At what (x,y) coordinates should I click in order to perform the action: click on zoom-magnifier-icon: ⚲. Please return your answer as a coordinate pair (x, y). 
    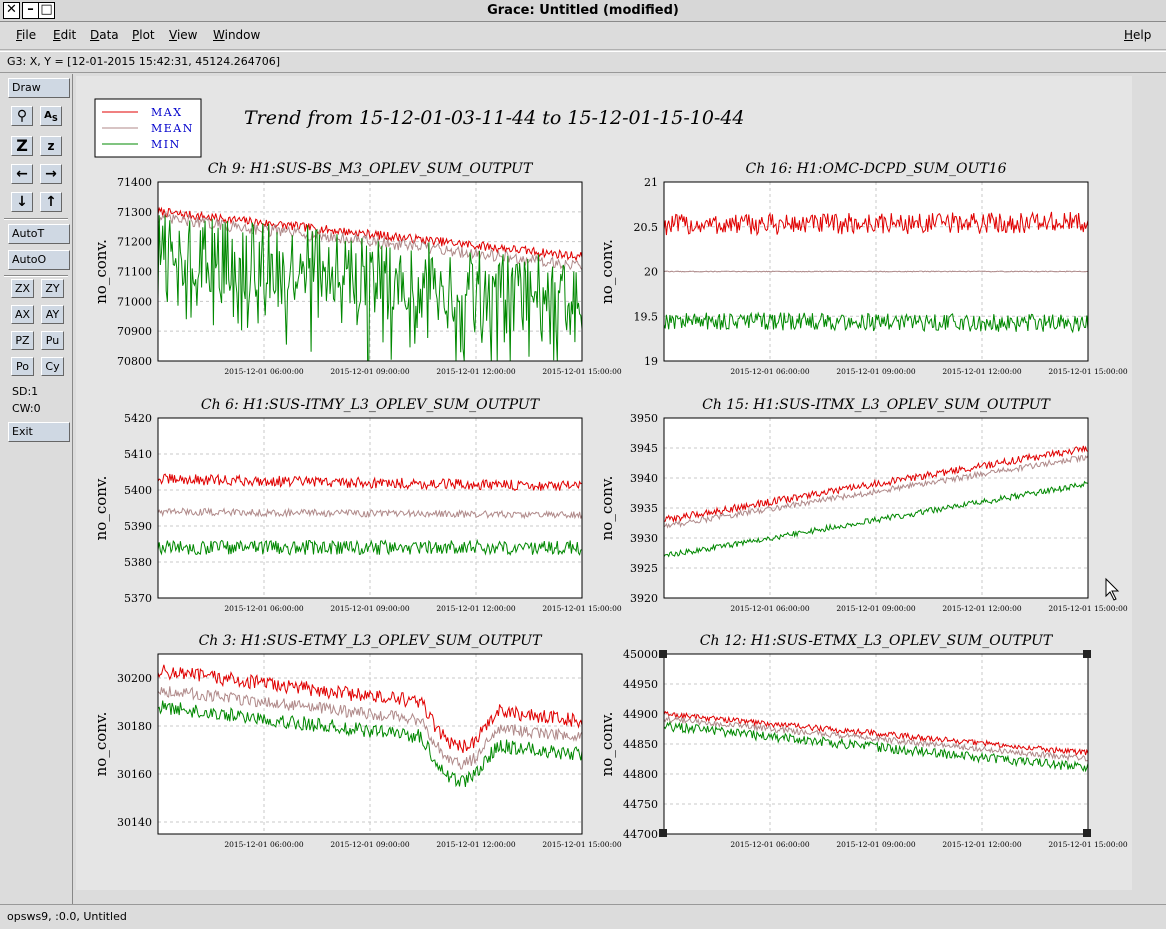
    Looking at the image, I should click on (22, 116).